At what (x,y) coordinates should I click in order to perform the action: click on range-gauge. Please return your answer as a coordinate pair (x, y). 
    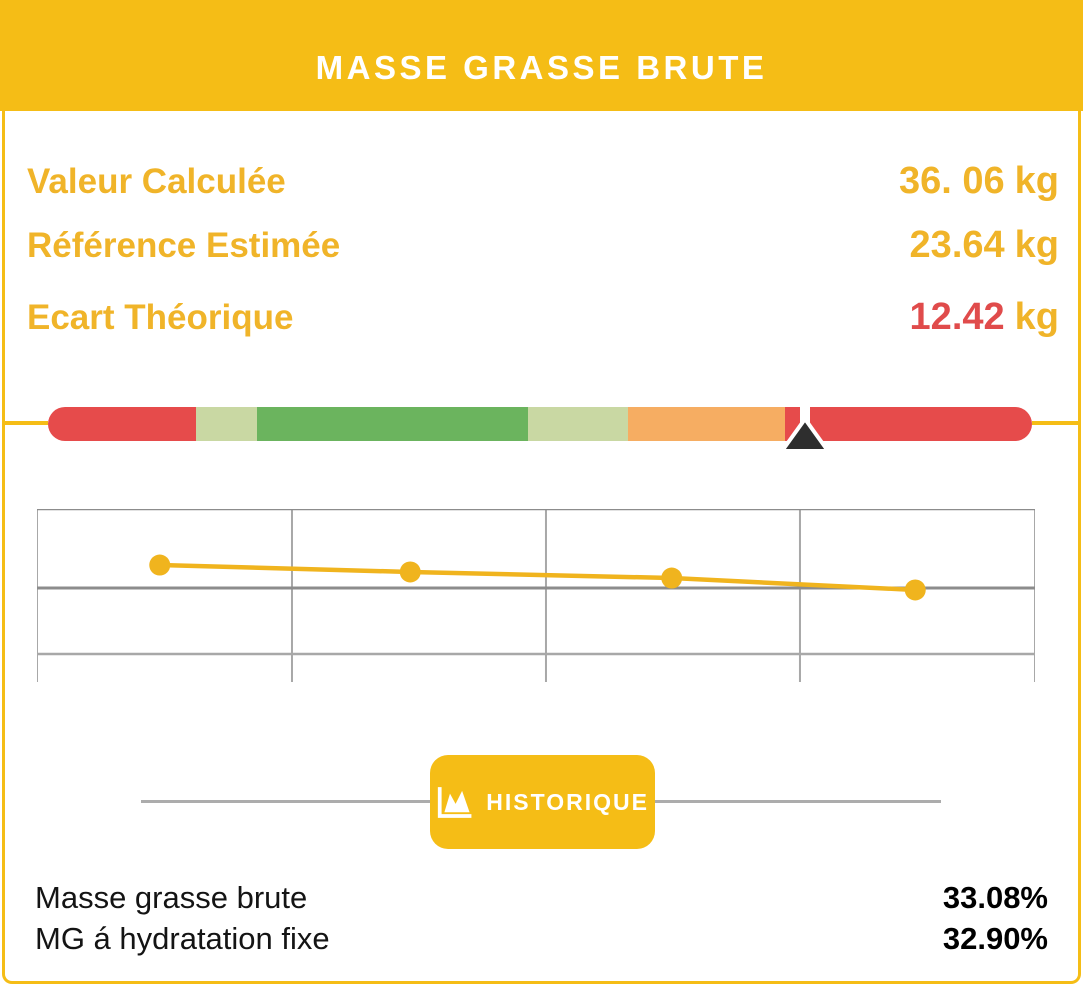
    Looking at the image, I should click on (540, 428).